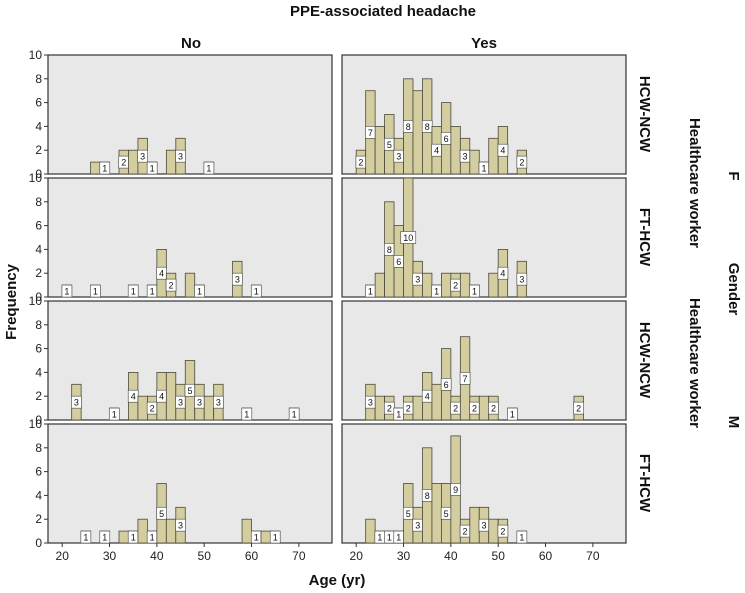  Describe the element at coordinates (694, 183) in the screenshot. I see `healthcare-worker-label-top: Healthcare worker` at that location.